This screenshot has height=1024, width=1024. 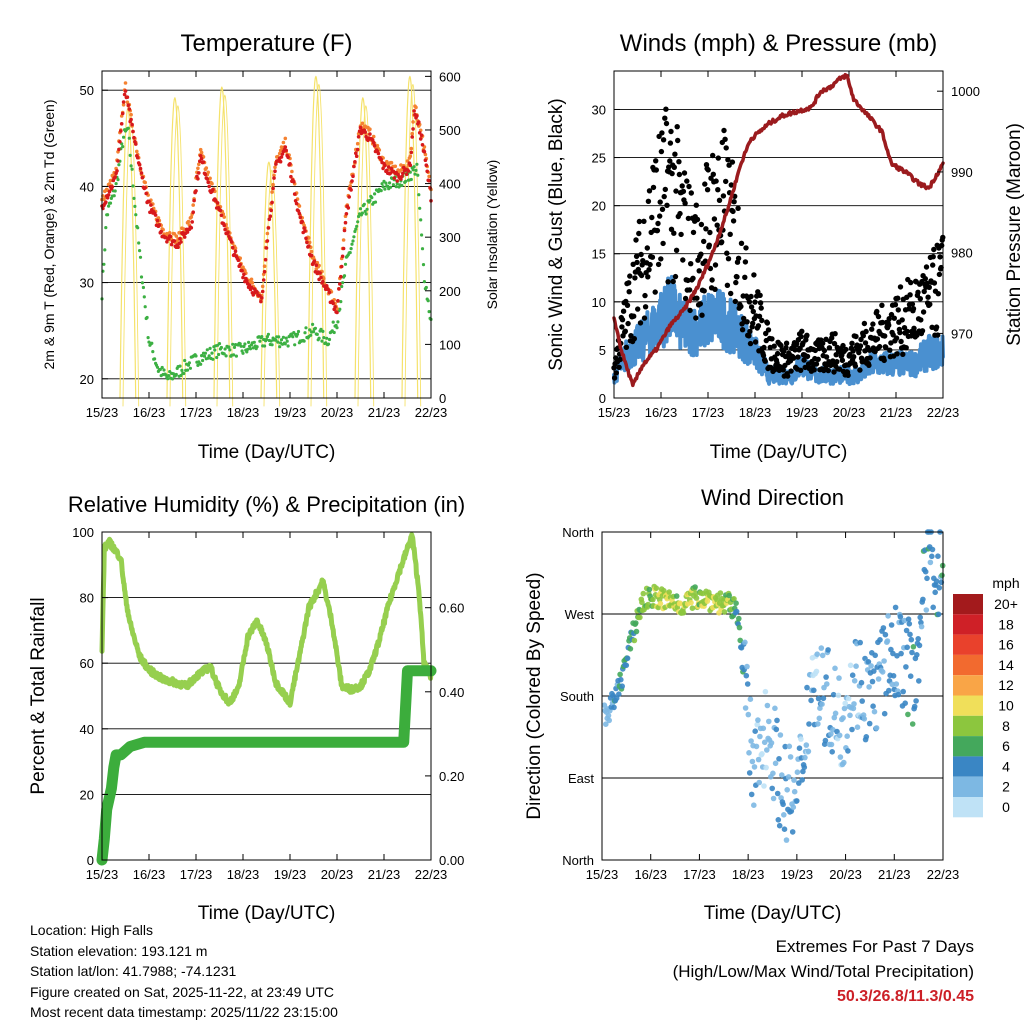 I want to click on y2-tick-label: 500, so click(x=450, y=130).